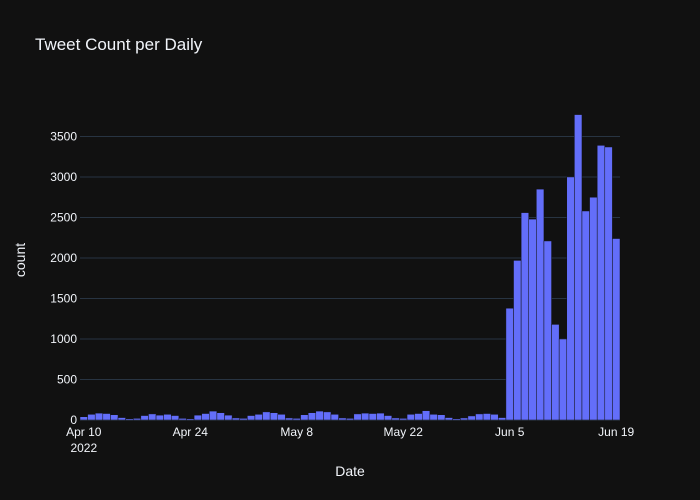 The image size is (700, 500). What do you see at coordinates (296, 432) in the screenshot?
I see `x-tick-label: May 8` at bounding box center [296, 432].